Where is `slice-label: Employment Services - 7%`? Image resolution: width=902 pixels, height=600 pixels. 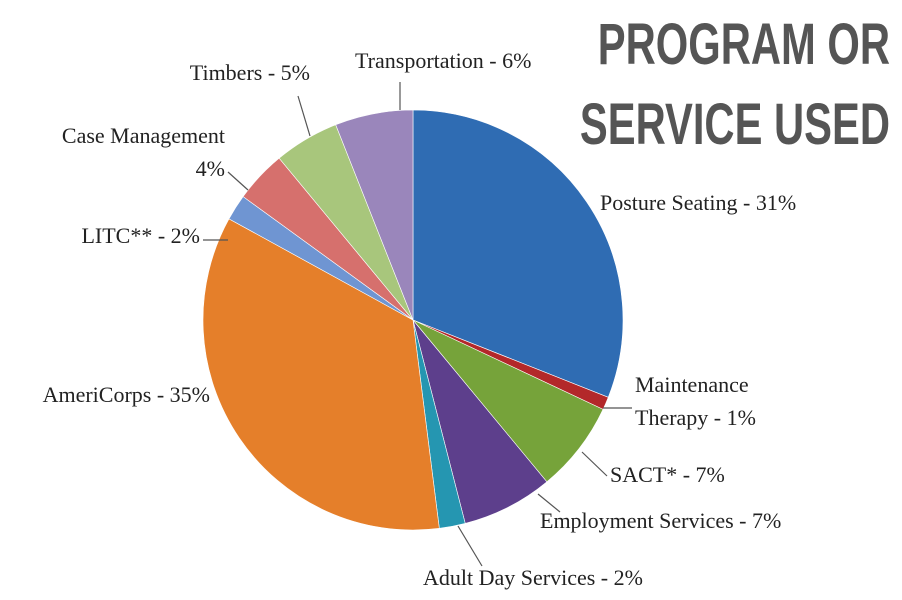
slice-label: Employment Services - 7% is located at coordinates (660, 520).